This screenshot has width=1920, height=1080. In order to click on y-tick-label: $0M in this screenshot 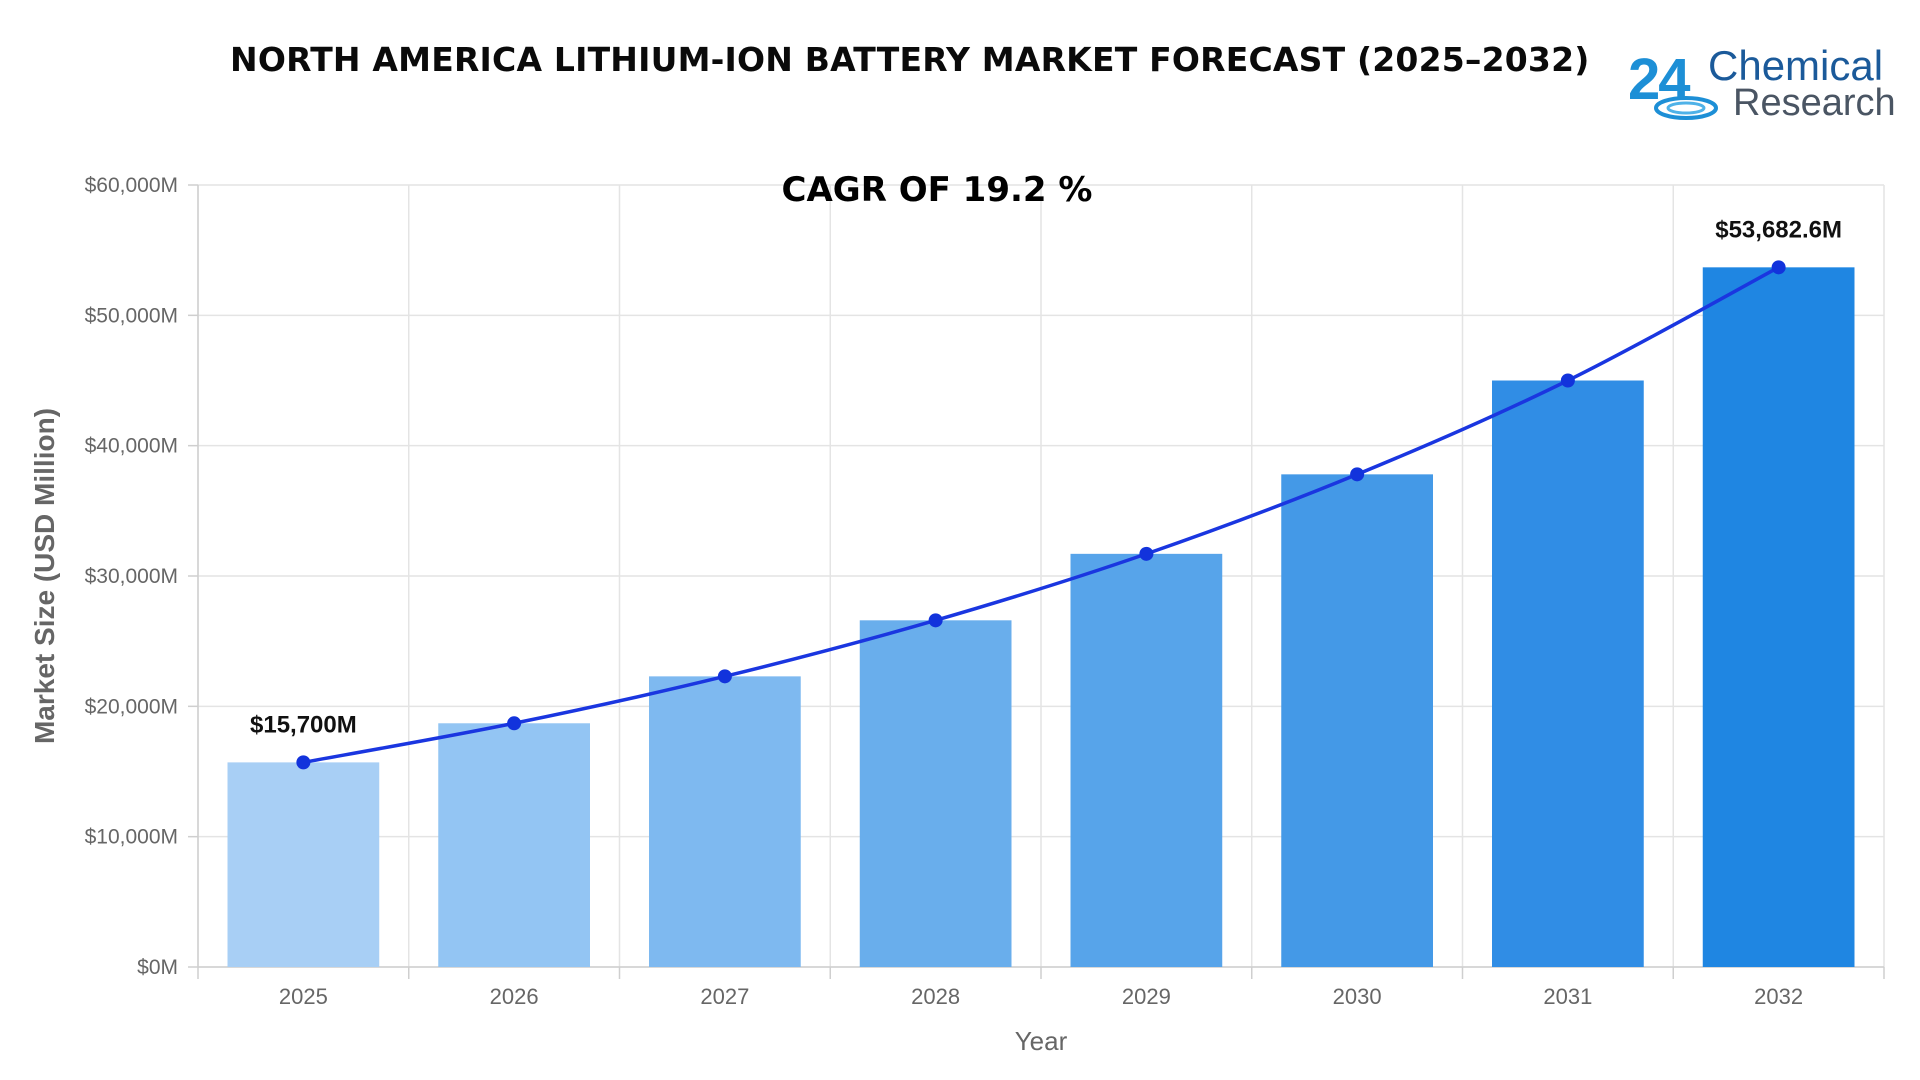, I will do `click(157, 967)`.